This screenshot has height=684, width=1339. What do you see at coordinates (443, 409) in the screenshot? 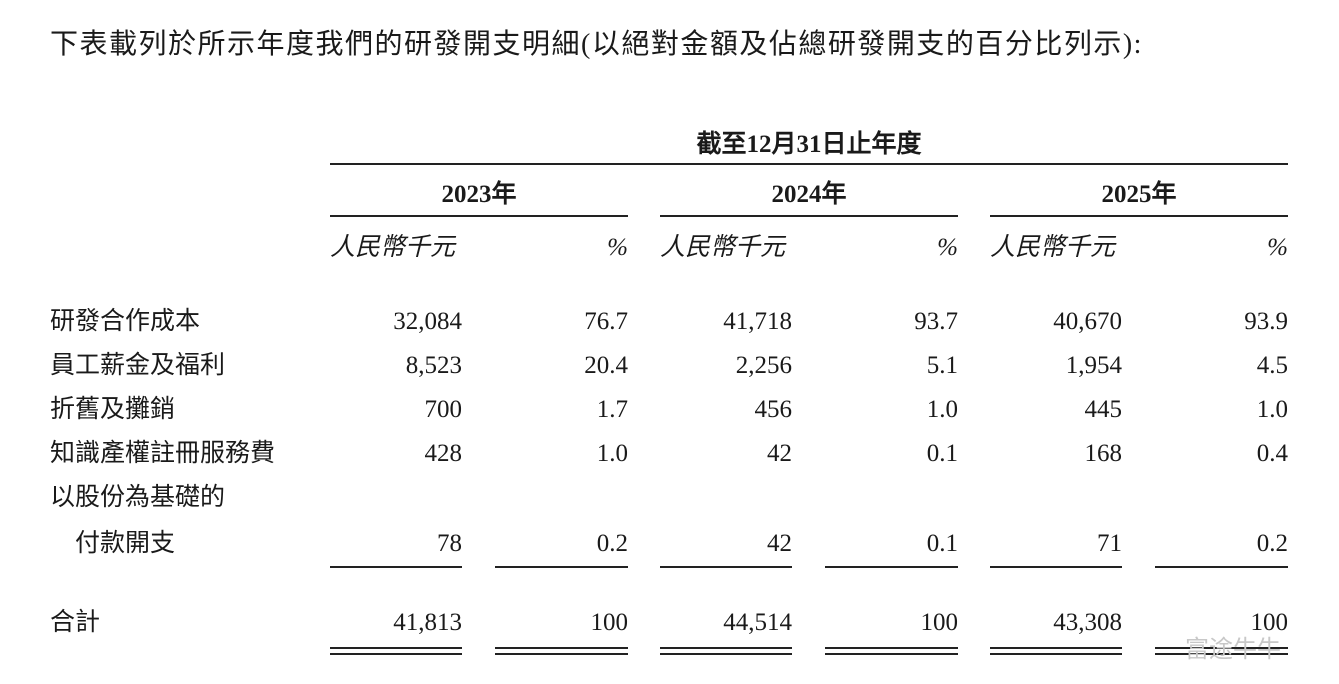
I see `cell-value: 700` at bounding box center [443, 409].